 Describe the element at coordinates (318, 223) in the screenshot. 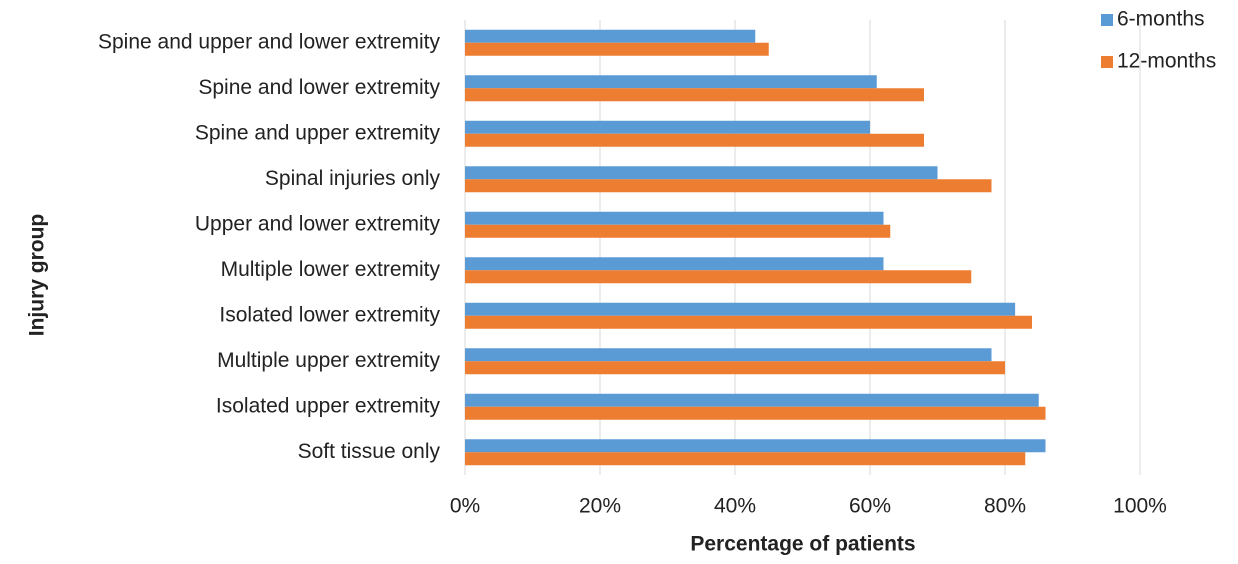

I see `y-tick-label: Upper and lower extremity` at that location.